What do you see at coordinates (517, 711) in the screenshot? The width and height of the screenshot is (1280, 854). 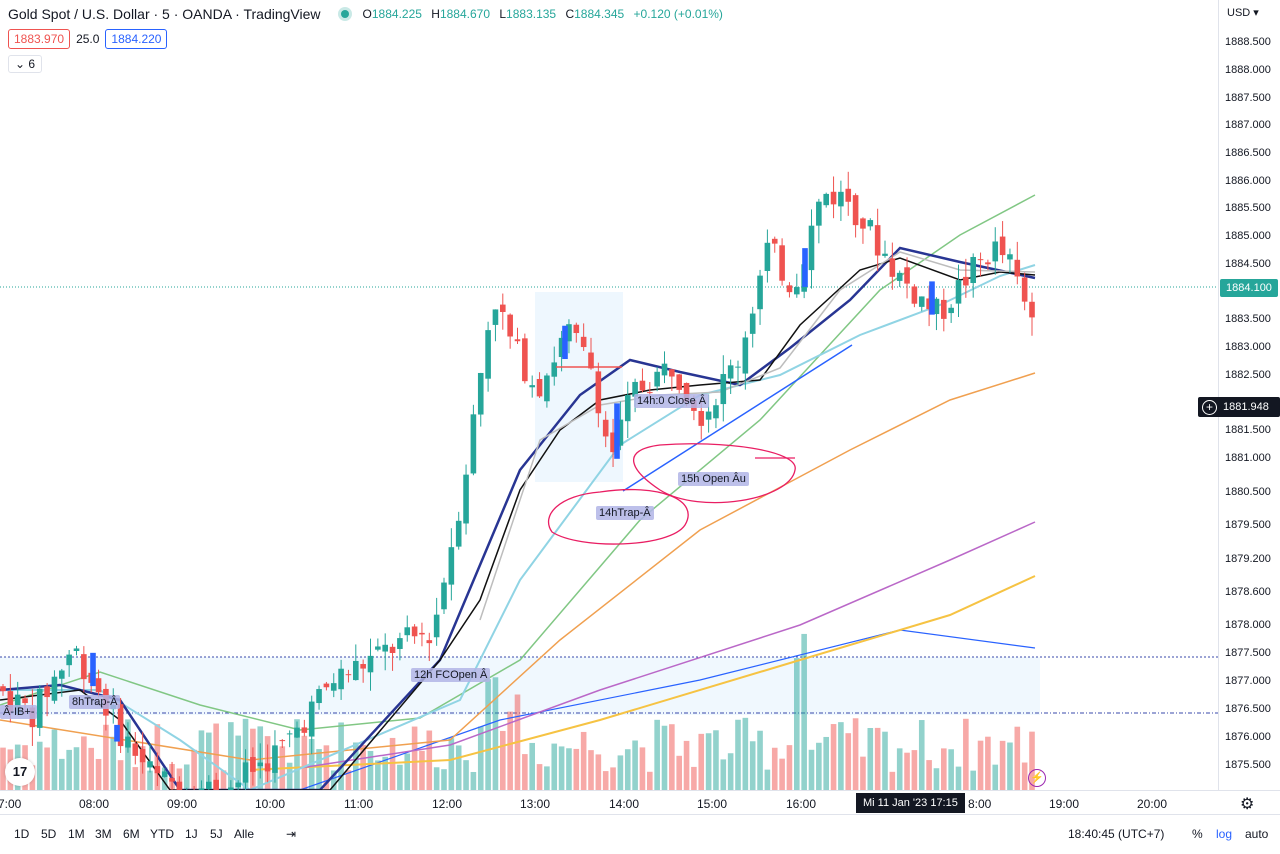 I see `volume-bars` at bounding box center [517, 711].